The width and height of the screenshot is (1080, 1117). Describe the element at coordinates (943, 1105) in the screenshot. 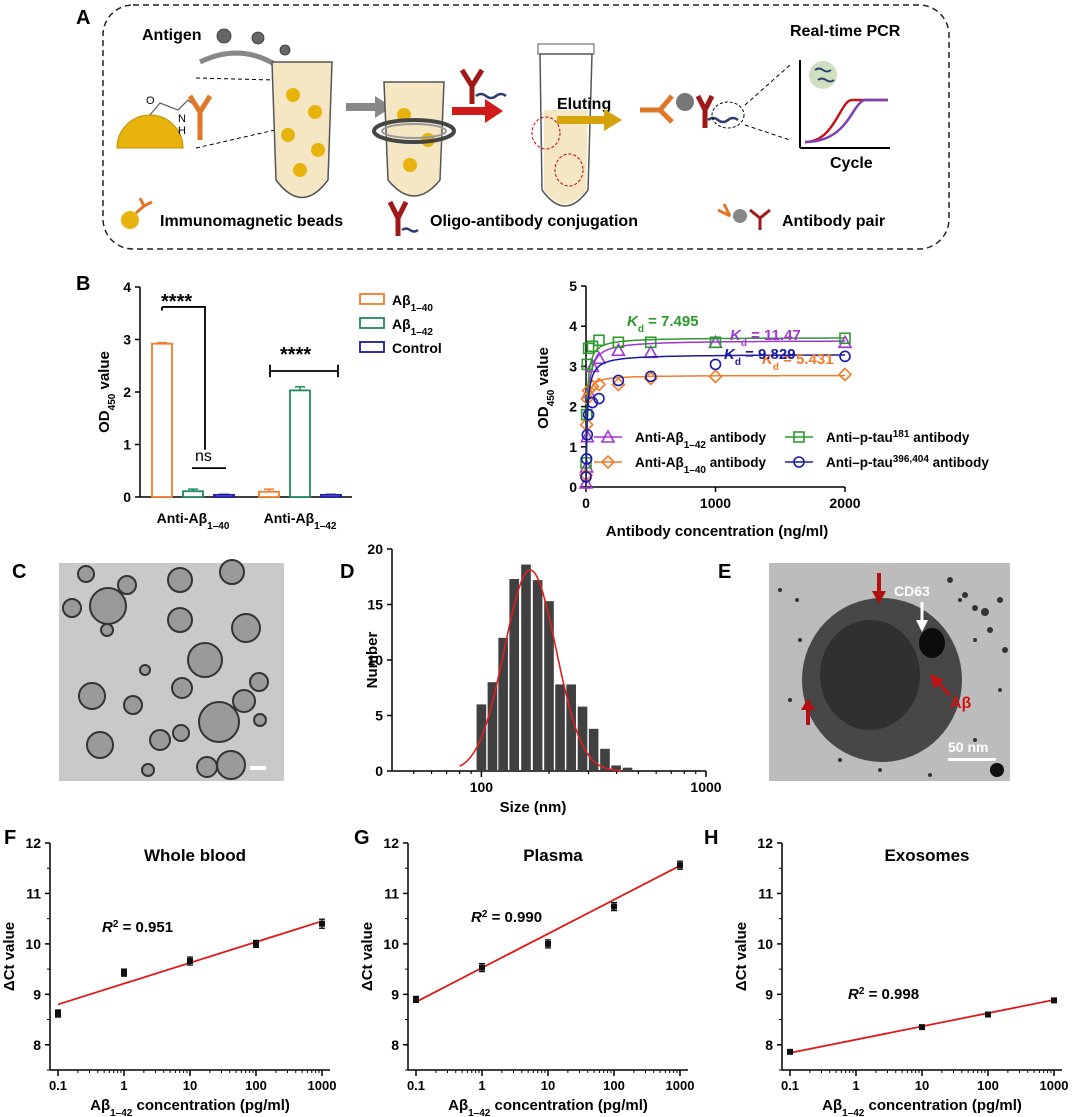

I see `x-axis-label-part: concentration (pg/ml)` at that location.